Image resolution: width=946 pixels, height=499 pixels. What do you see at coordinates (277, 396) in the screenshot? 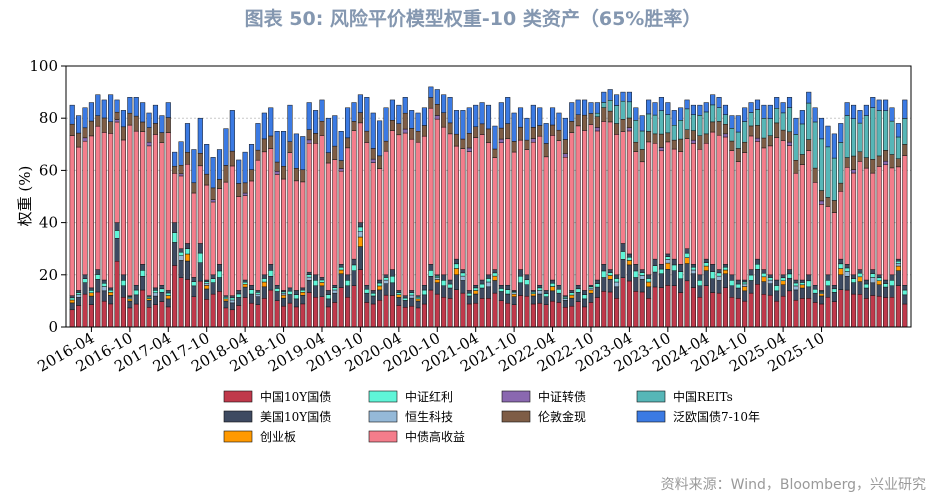
I see `legend-item-cn10y: 中国10Y国债` at bounding box center [277, 396].